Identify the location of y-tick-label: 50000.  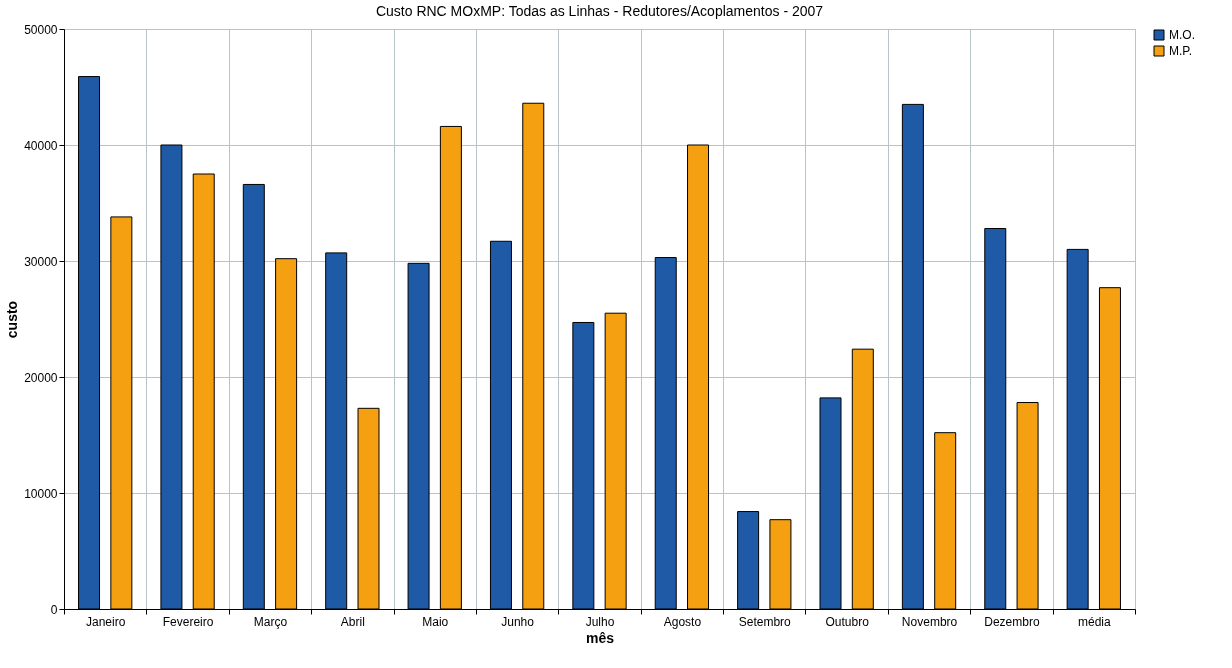
(41, 29).